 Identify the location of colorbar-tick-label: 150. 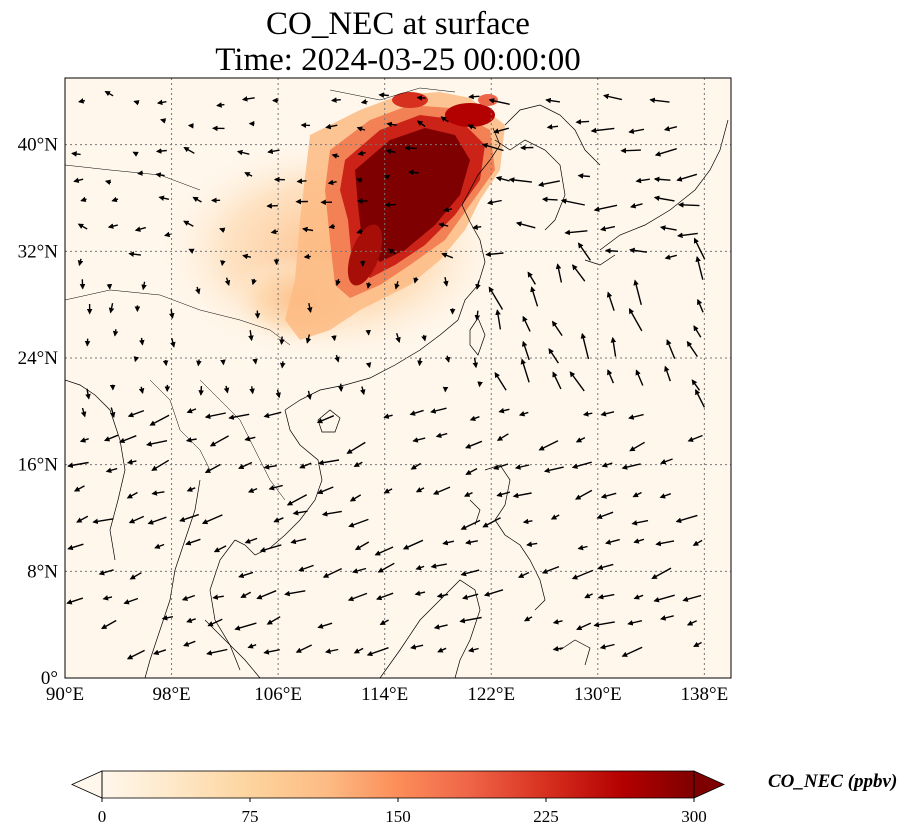
(398, 816).